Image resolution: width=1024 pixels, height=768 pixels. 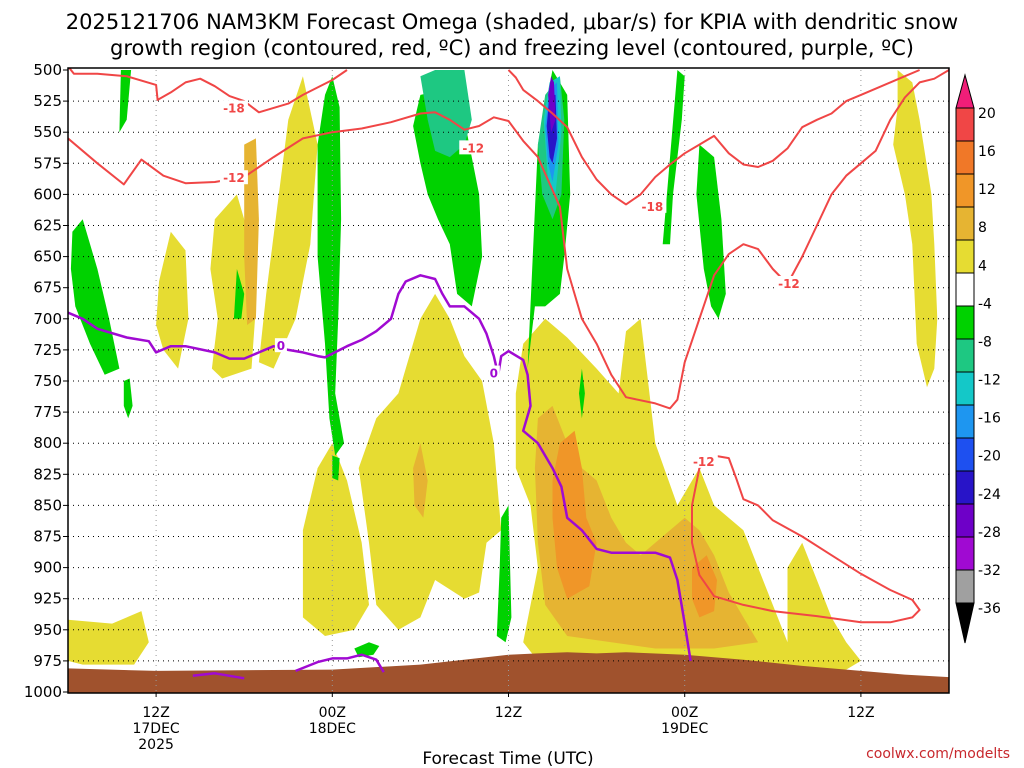 What do you see at coordinates (47, 163) in the screenshot?
I see `y-tick-label: 575` at bounding box center [47, 163].